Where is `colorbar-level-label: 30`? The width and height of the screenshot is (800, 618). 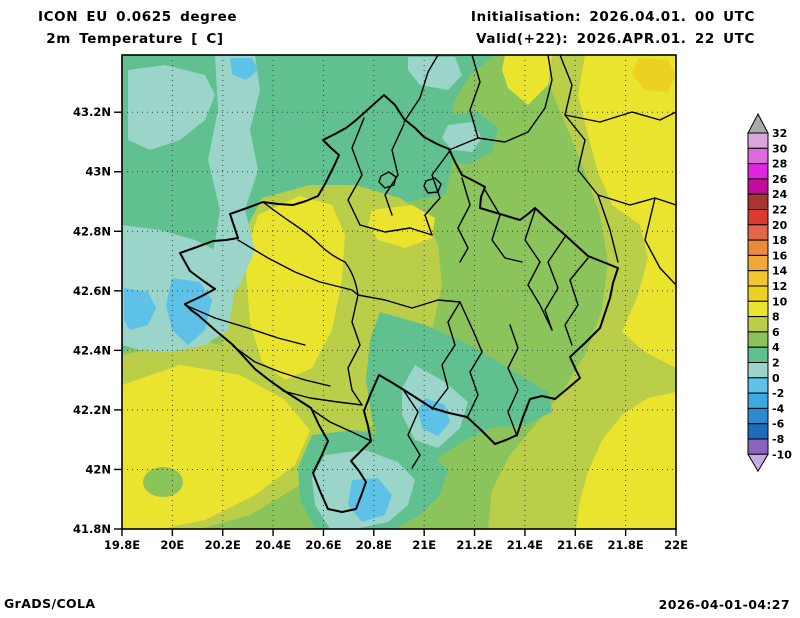 colorbar-level-label: 30 is located at coordinates (780, 148).